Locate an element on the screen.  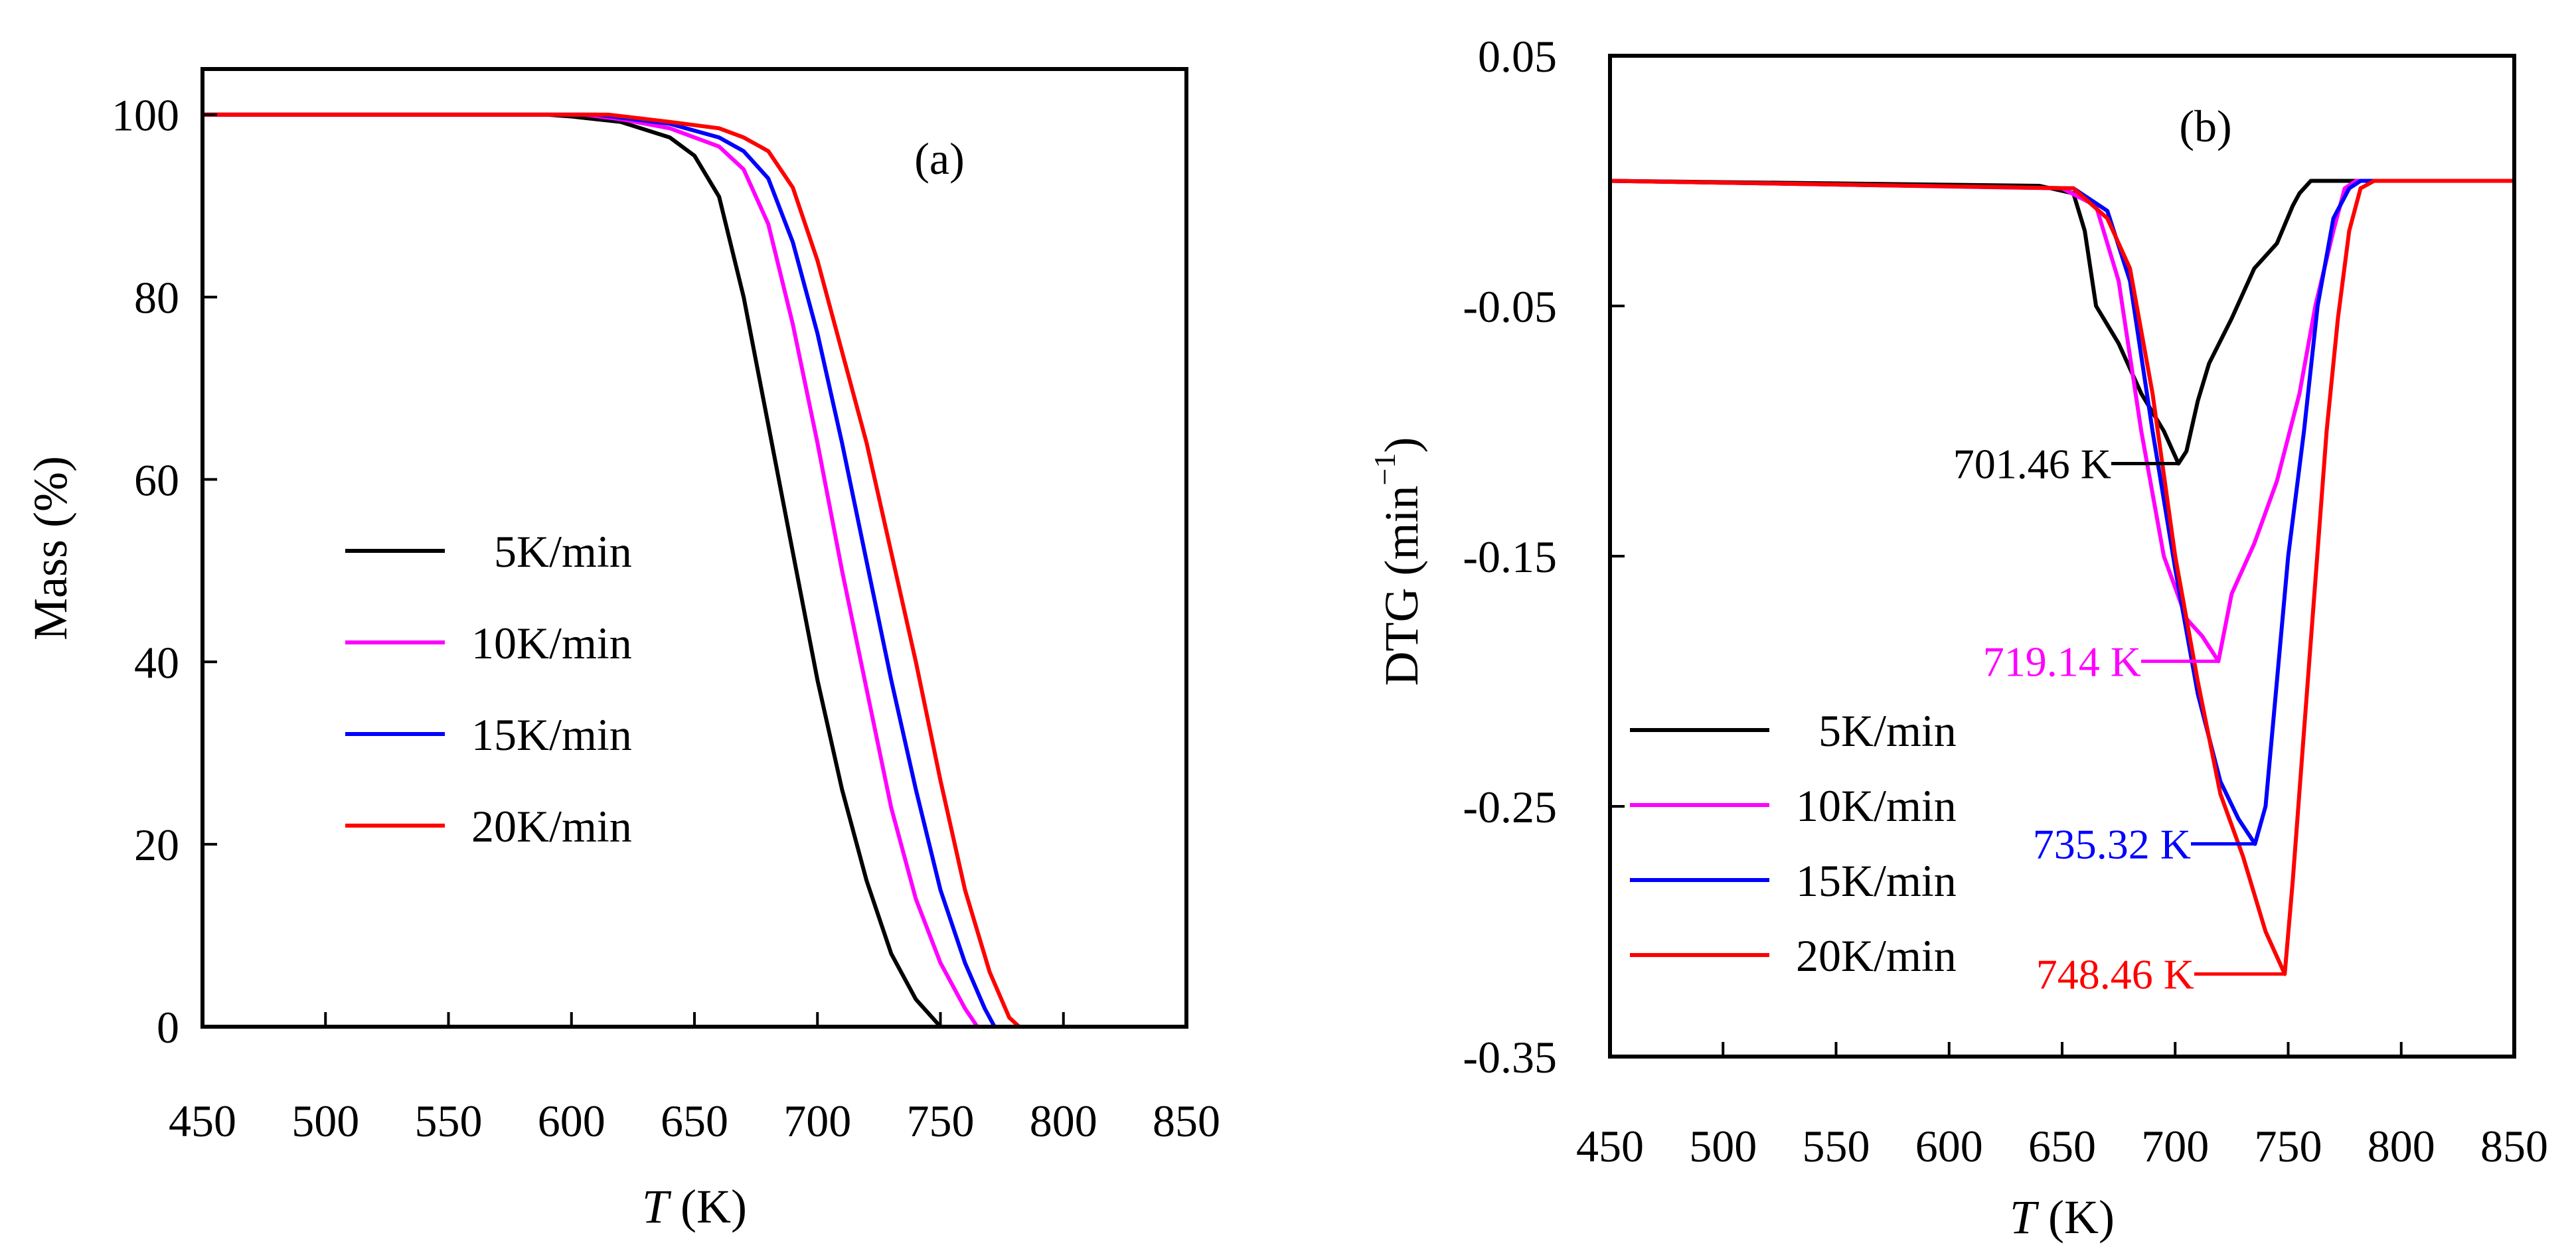
panel-b-legend-label-15k-min: 15K/min is located at coordinates (1876, 880).